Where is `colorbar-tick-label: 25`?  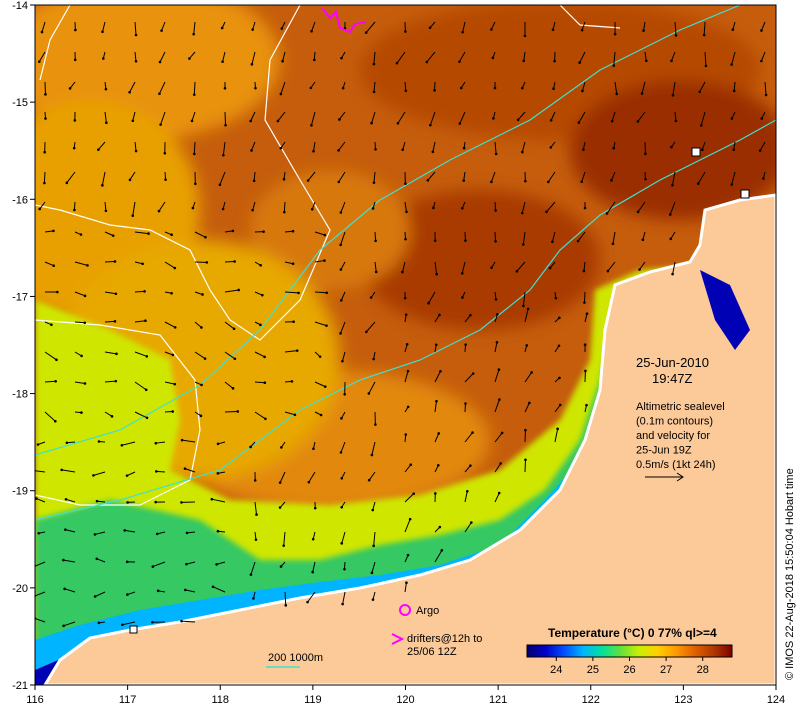
colorbar-tick-label: 25 is located at coordinates (593, 670).